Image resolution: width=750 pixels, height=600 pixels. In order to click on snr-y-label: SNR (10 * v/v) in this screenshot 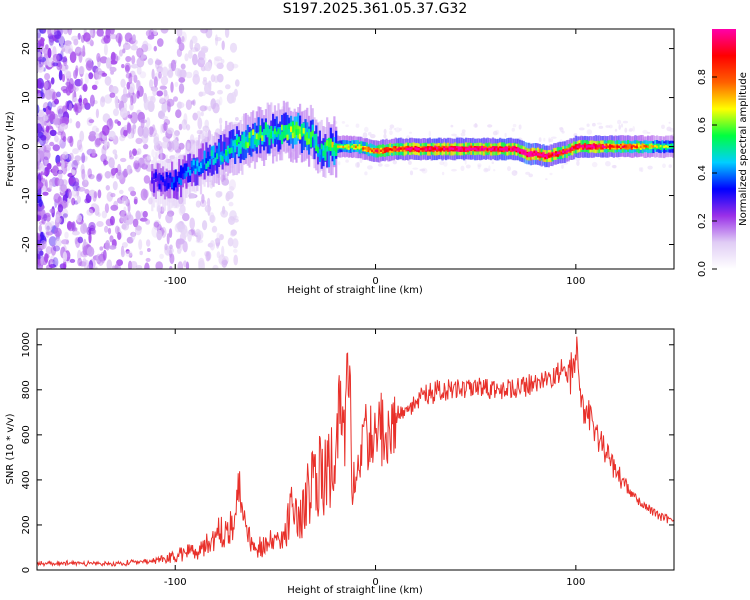, I will do `click(10, 448)`.